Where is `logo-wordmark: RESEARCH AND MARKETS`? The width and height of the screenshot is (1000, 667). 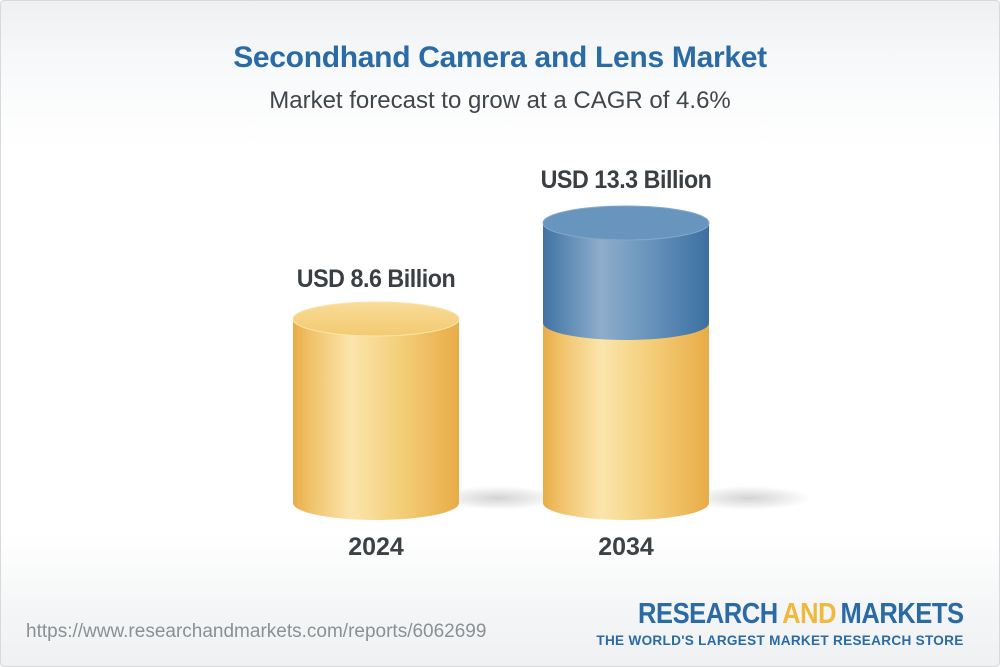
logo-wordmark: RESEARCH AND MARKETS is located at coordinates (797, 614).